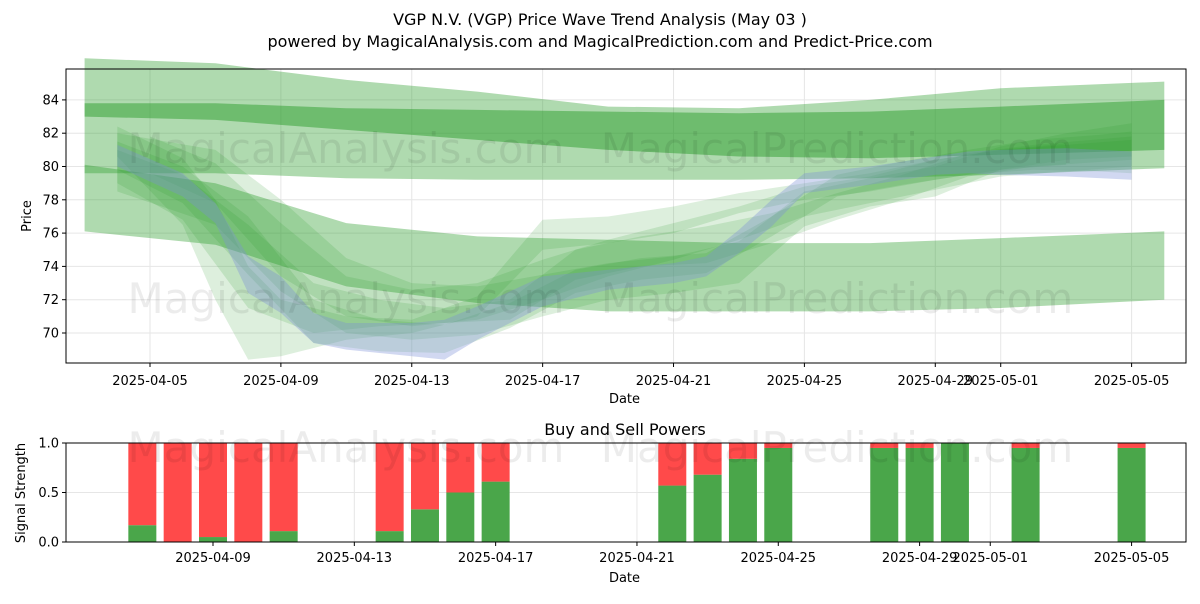 The image size is (1200, 604). What do you see at coordinates (50, 300) in the screenshot?
I see `price-y-tick-label: 72` at bounding box center [50, 300].